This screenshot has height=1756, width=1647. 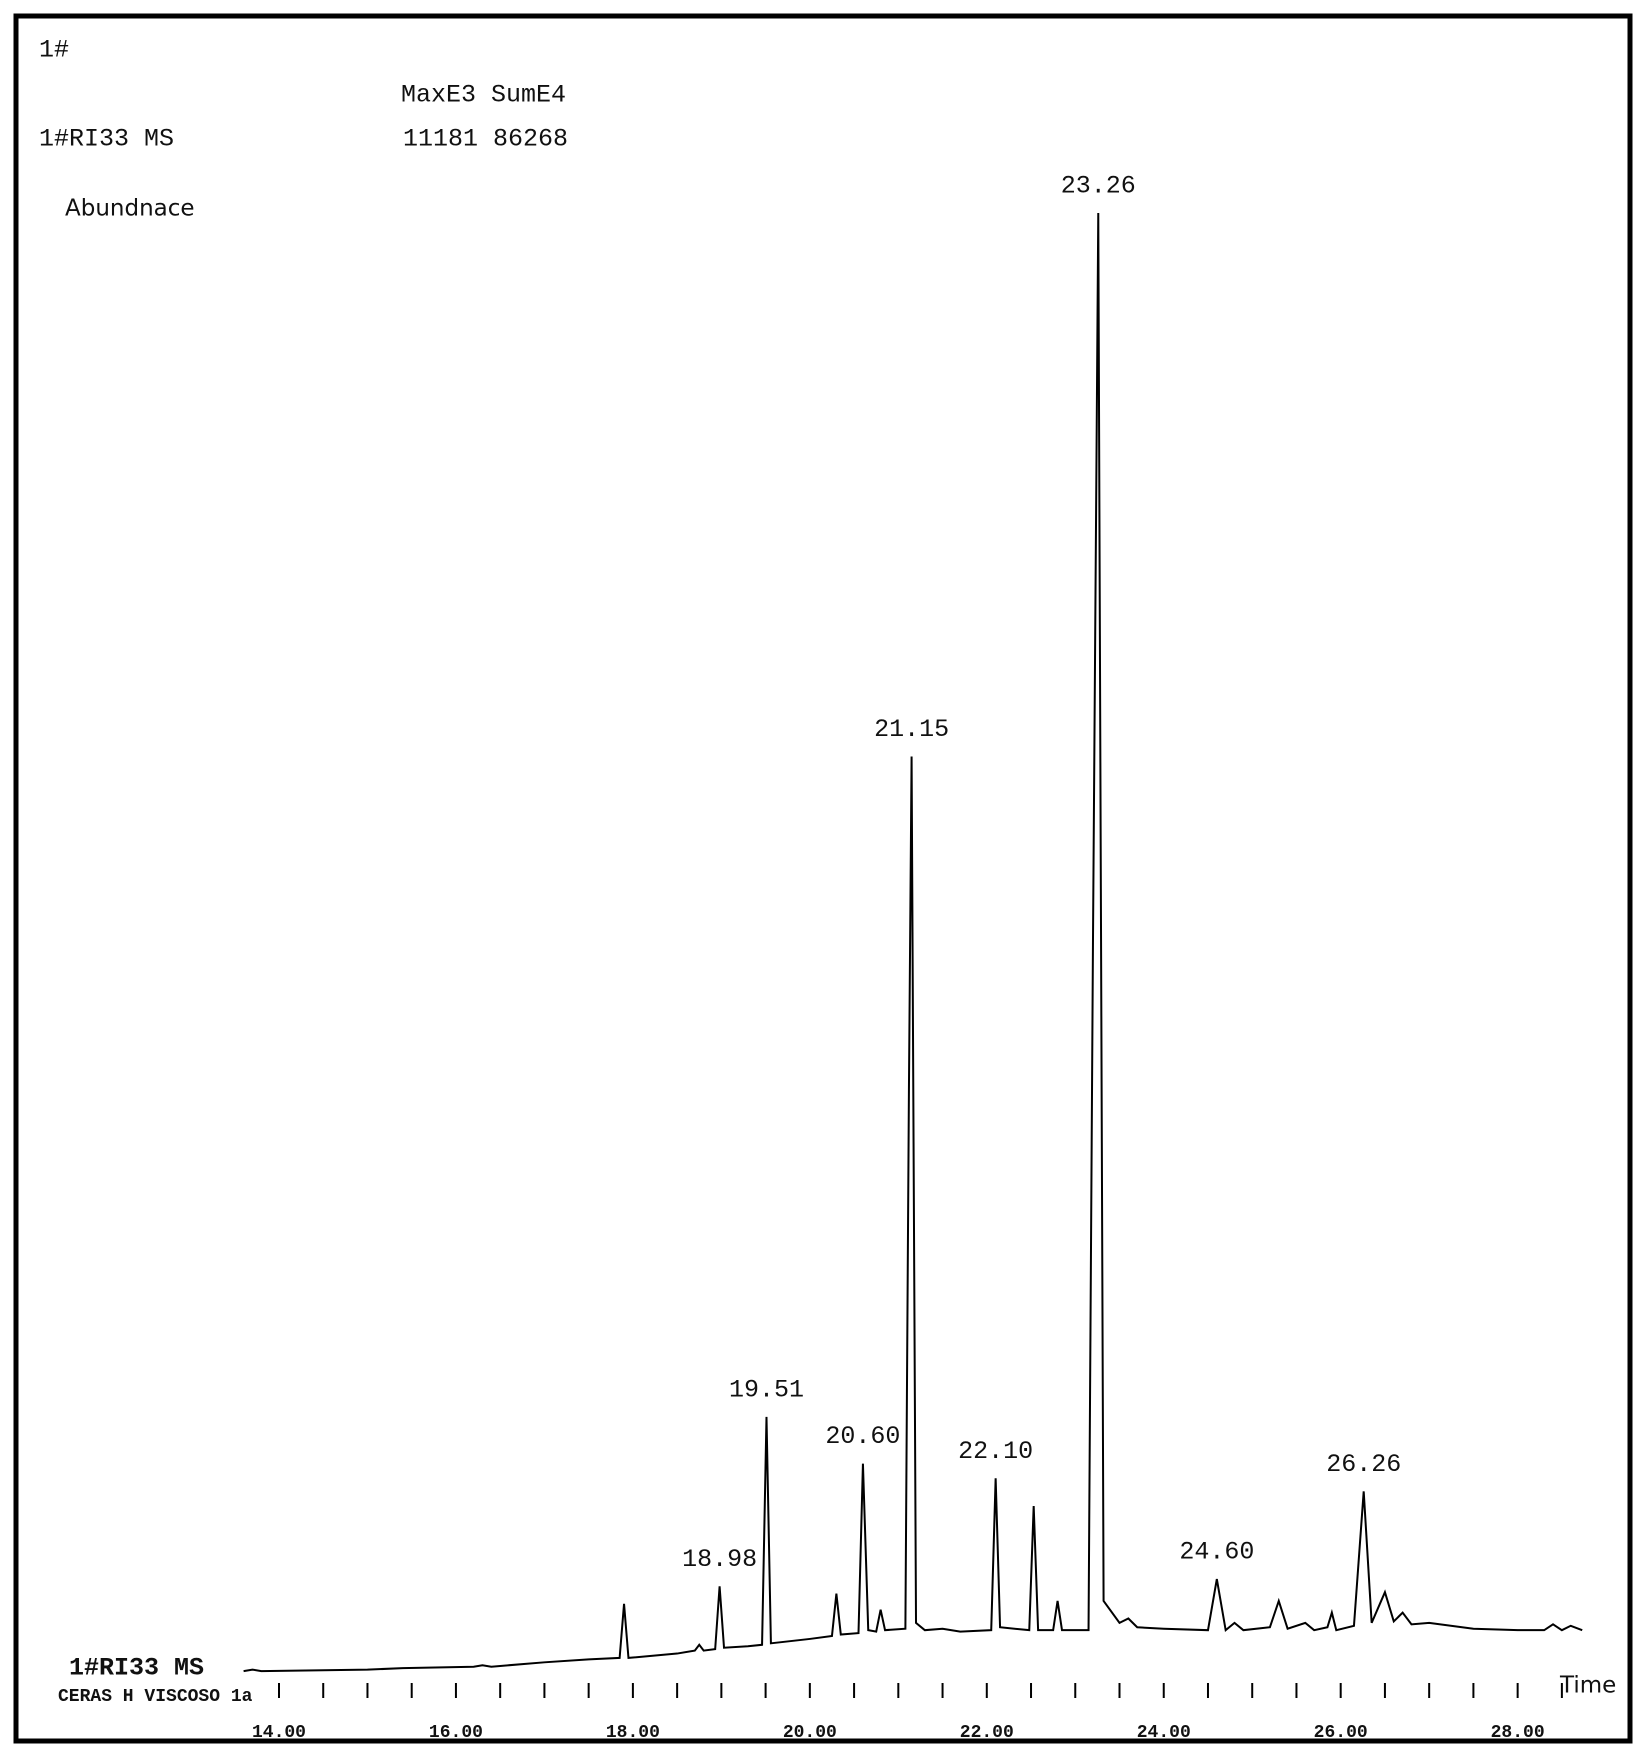 I want to click on x-tick-label: 24.00, so click(x=1164, y=1733).